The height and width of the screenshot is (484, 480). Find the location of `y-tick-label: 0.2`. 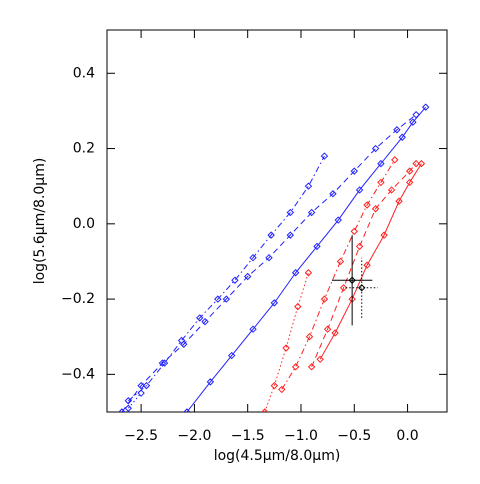

y-tick-label: 0.2 is located at coordinates (84, 149).